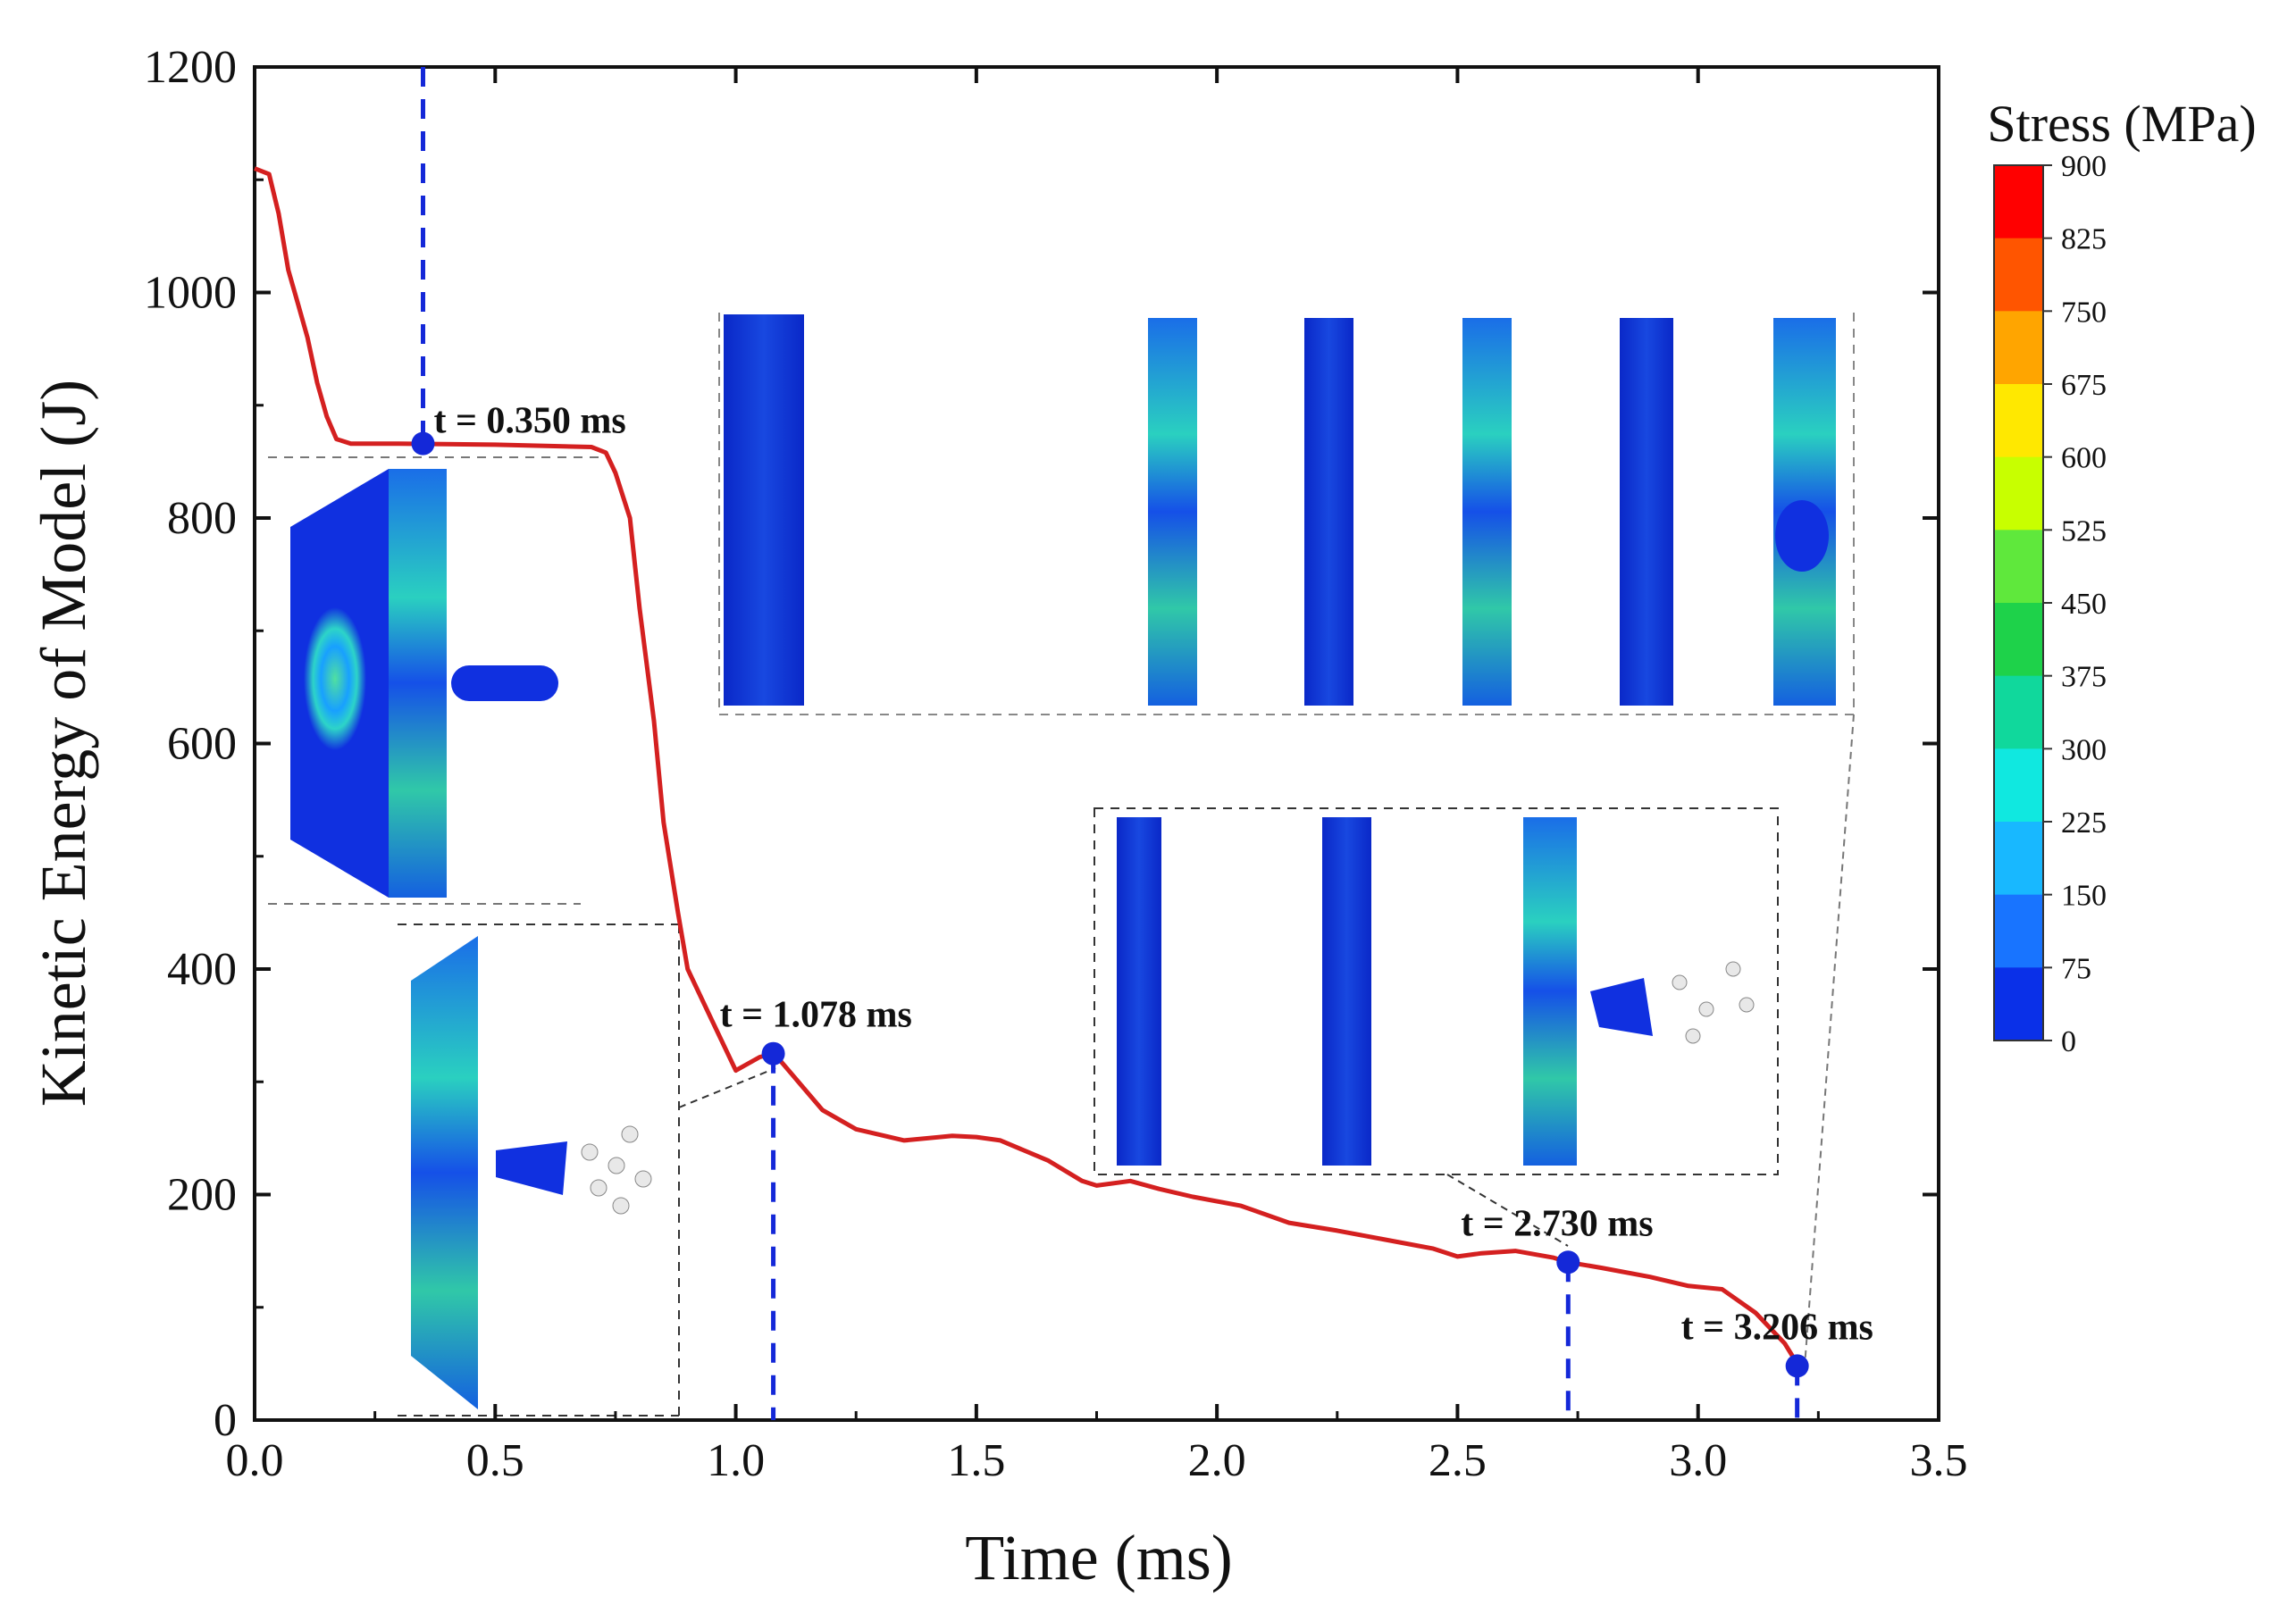 This screenshot has height=1613, width=2296. Describe the element at coordinates (2084, 896) in the screenshot. I see `colorbar-tick-label: 150` at that location.